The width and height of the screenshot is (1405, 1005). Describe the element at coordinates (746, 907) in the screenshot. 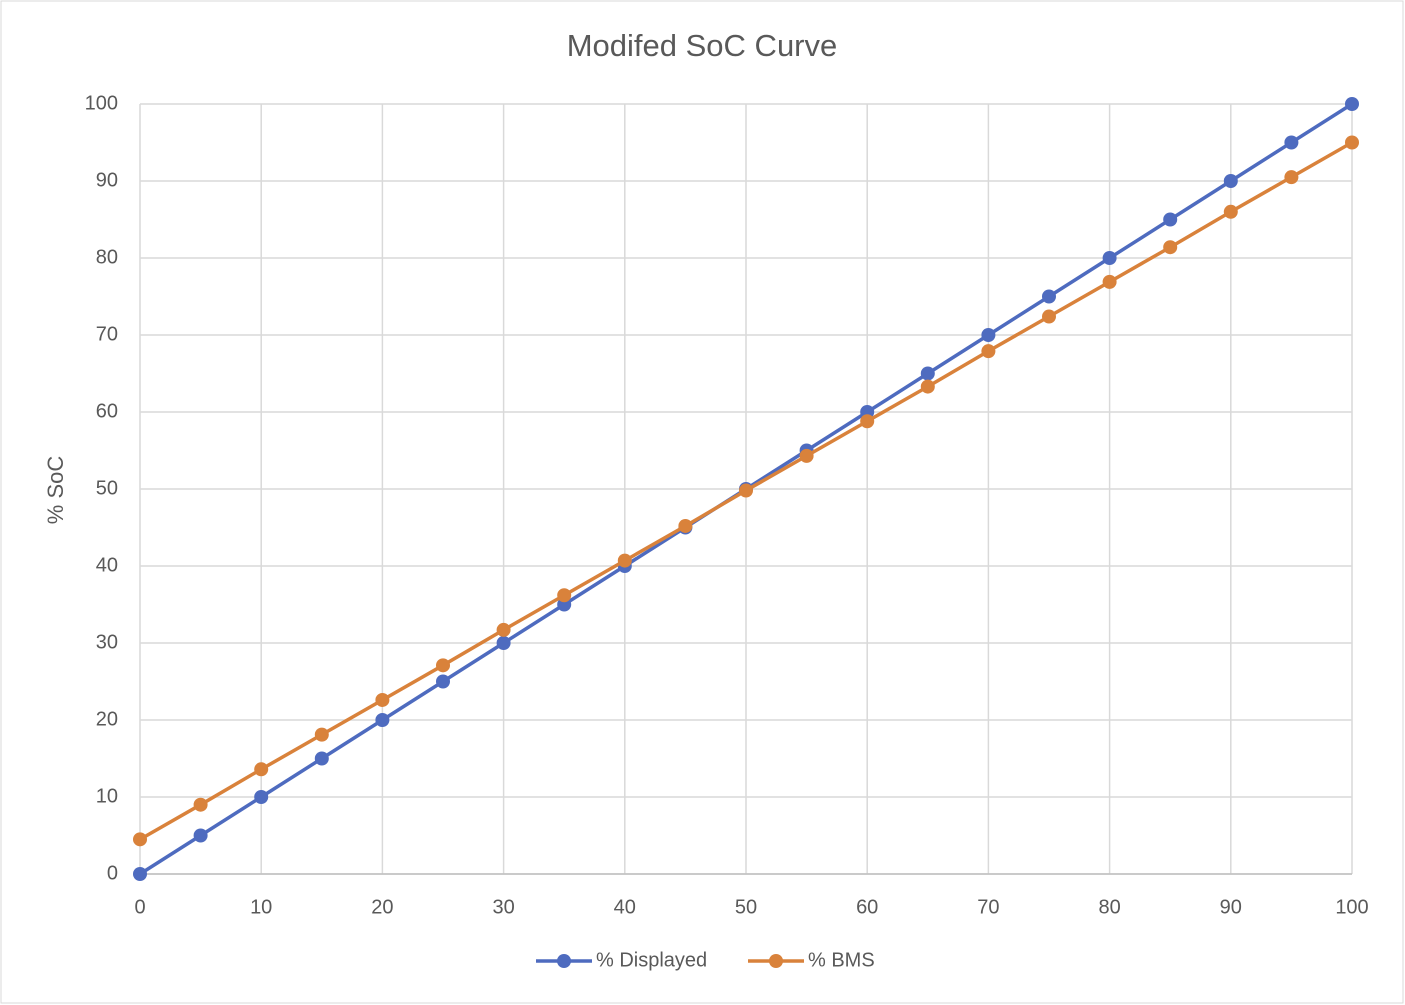

I see `x-tick-label: 50` at that location.